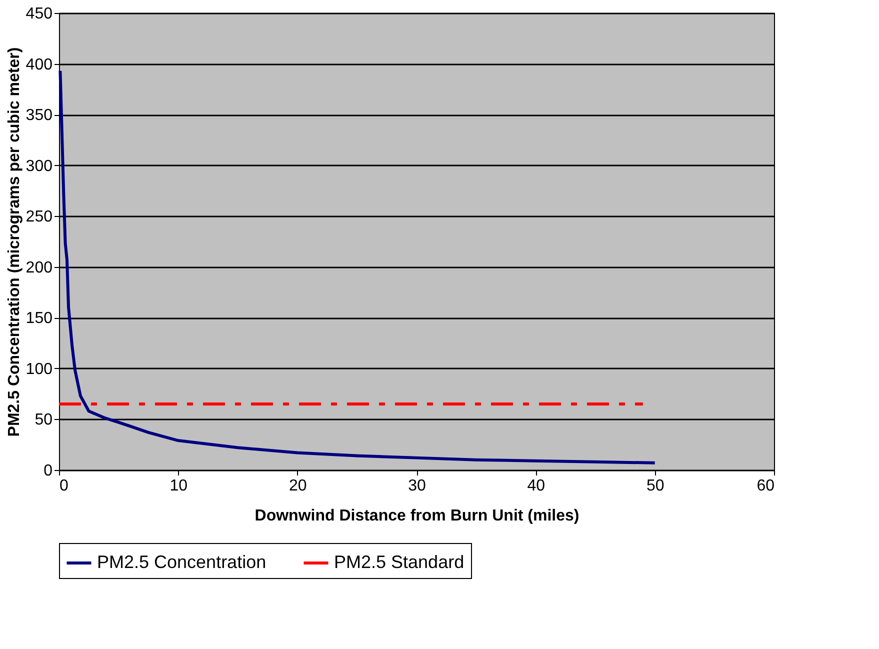 The width and height of the screenshot is (879, 649). What do you see at coordinates (39, 115) in the screenshot?
I see `y-tick-label: 350` at bounding box center [39, 115].